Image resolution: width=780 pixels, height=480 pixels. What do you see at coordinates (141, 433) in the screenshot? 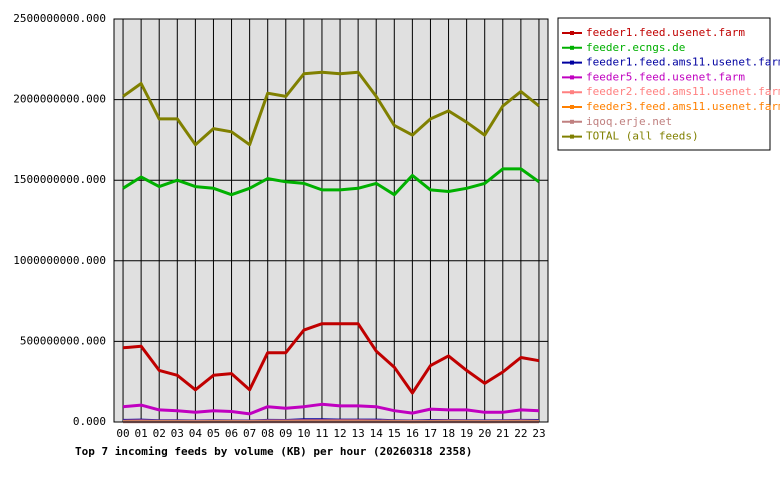
I see `x-tick-label: 01` at bounding box center [141, 433].